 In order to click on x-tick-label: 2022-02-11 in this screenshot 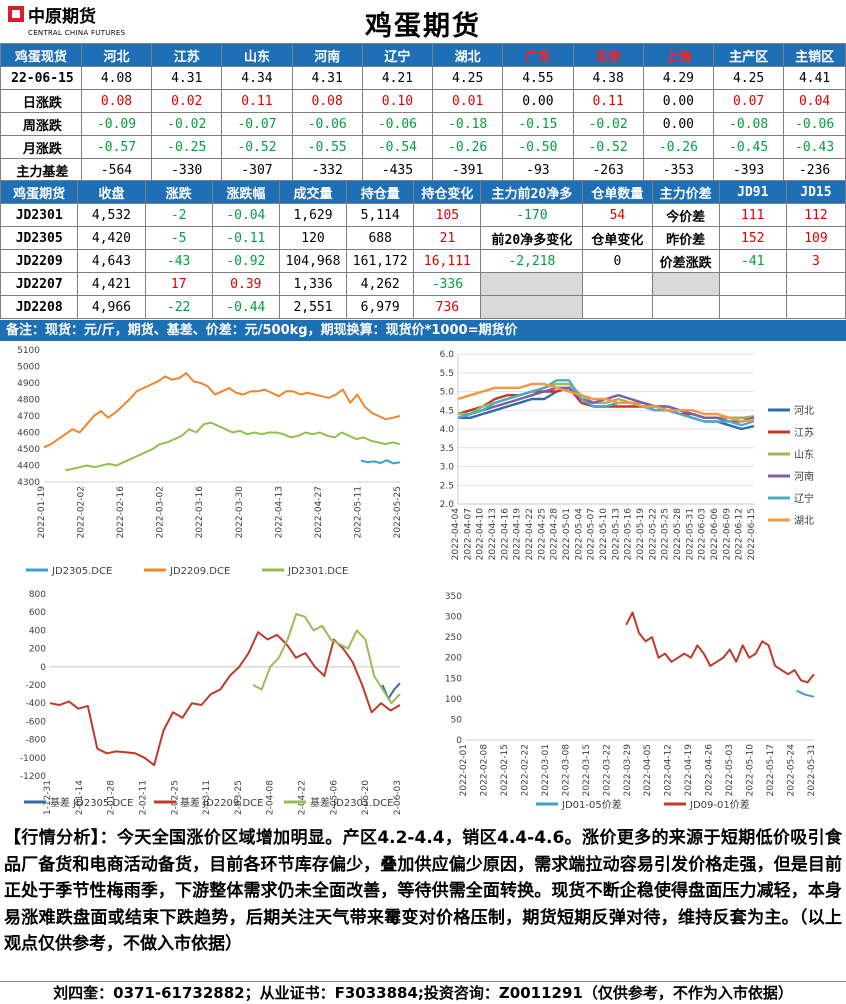, I will do `click(143, 798)`.